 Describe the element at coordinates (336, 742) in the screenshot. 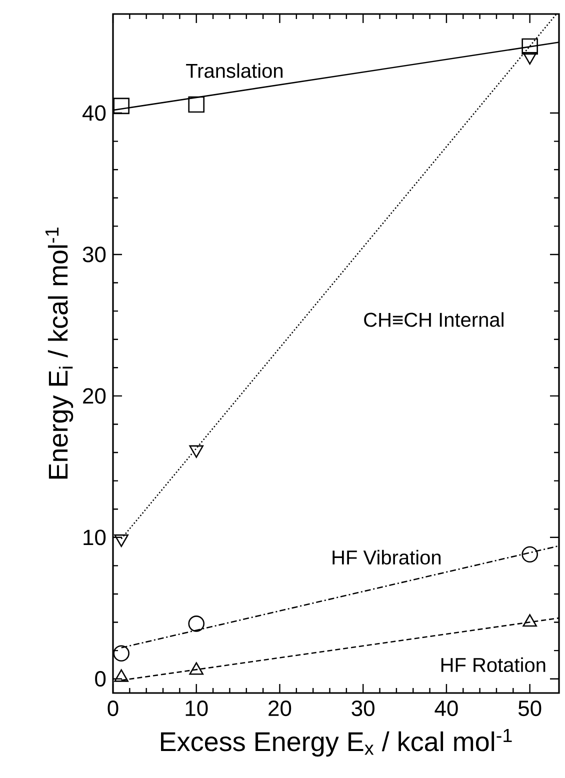

I see `x-axis-title: Excess Energy E$_{x}$ / kcal mol$^{-1}$` at that location.